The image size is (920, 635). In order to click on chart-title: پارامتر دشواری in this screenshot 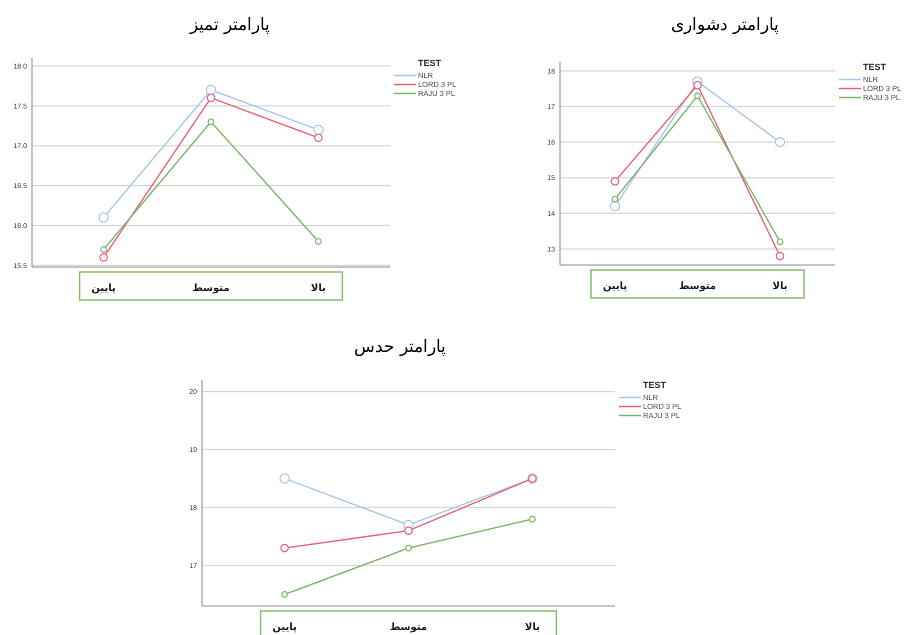, I will do `click(725, 25)`.